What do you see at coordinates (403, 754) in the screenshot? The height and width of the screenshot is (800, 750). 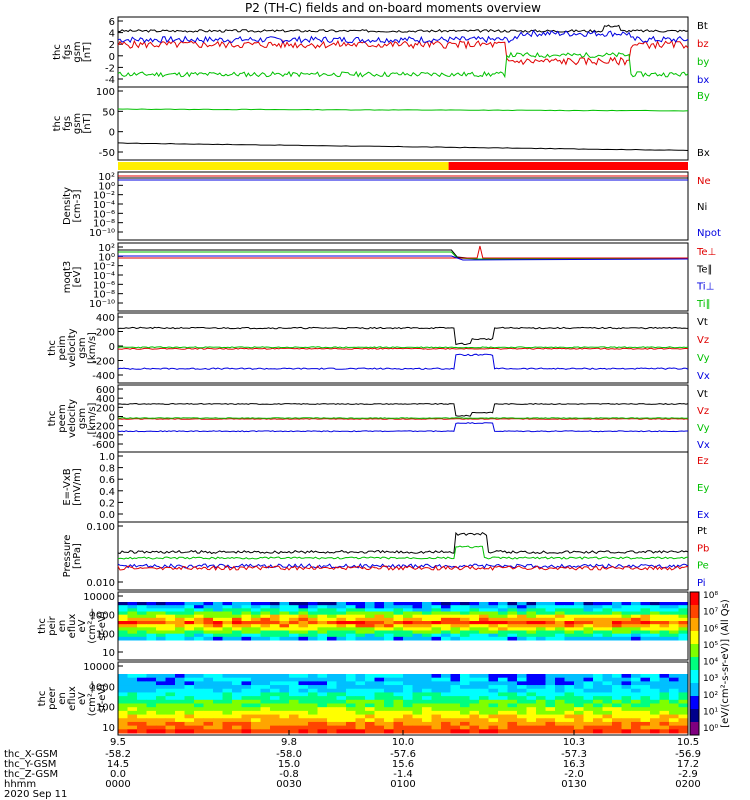 I see `xaxis-row-0-val-2: -57.6` at bounding box center [403, 754].